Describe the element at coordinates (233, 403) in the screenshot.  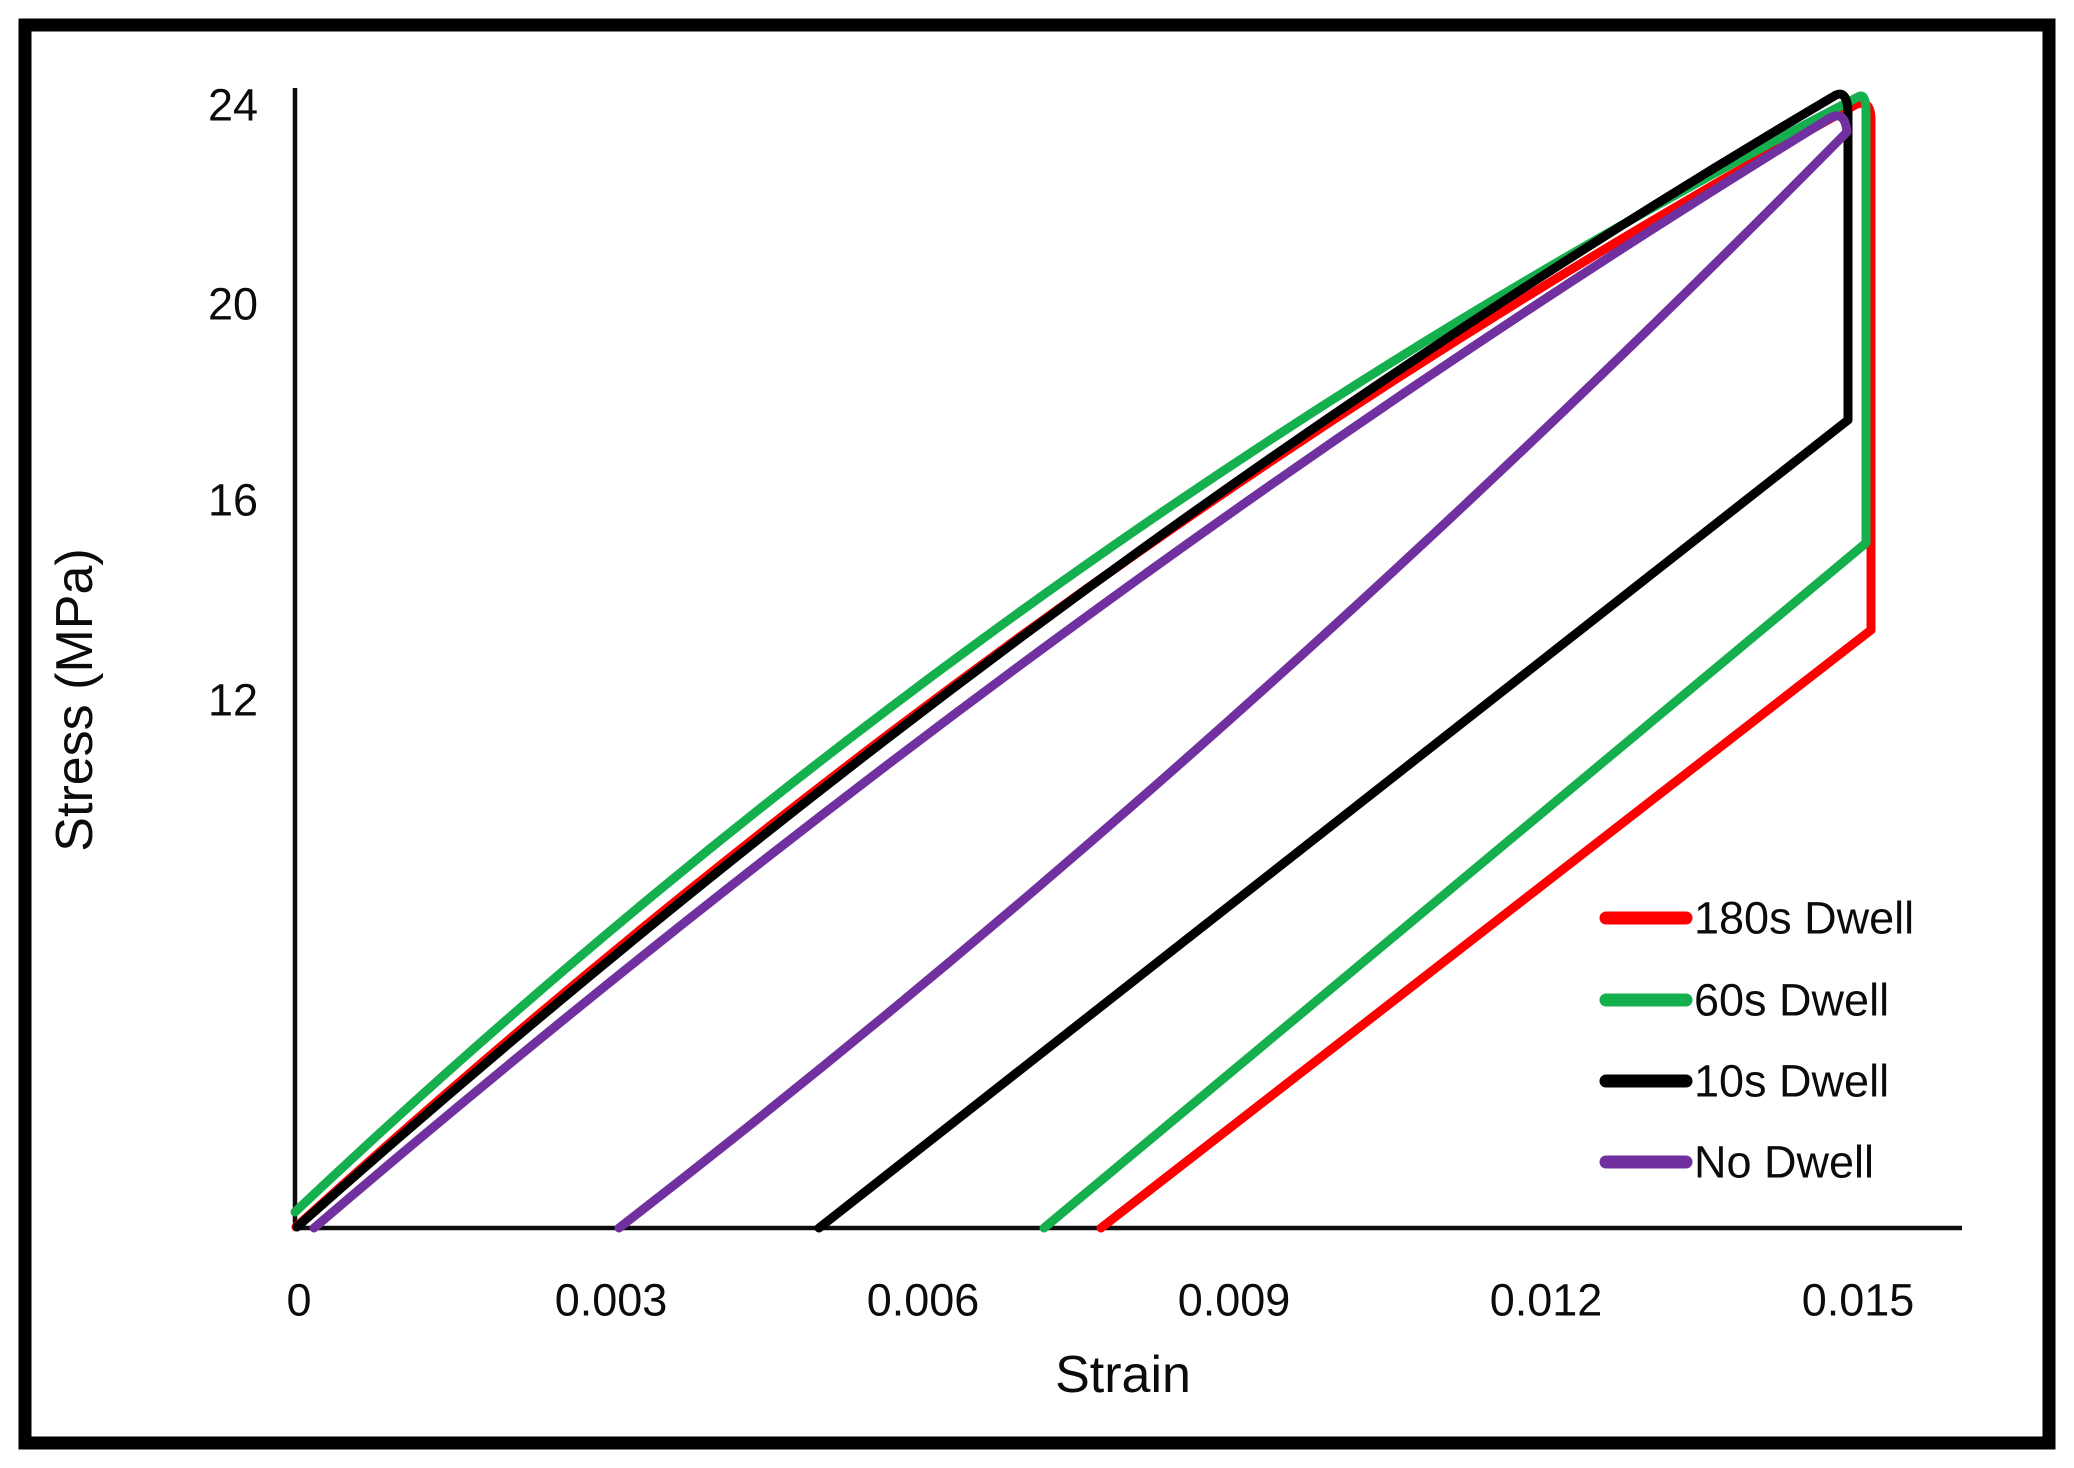
I see `y-tick-labels: 24 20 16 12` at that location.